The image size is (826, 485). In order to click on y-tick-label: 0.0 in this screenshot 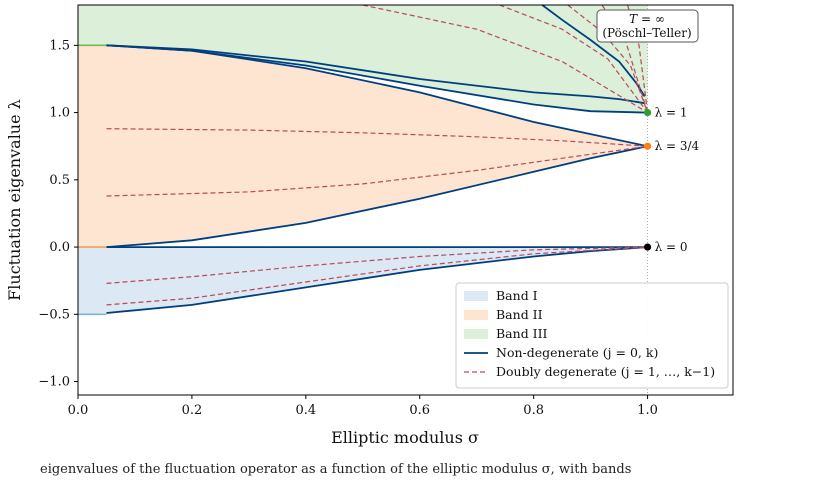, I will do `click(59, 247)`.